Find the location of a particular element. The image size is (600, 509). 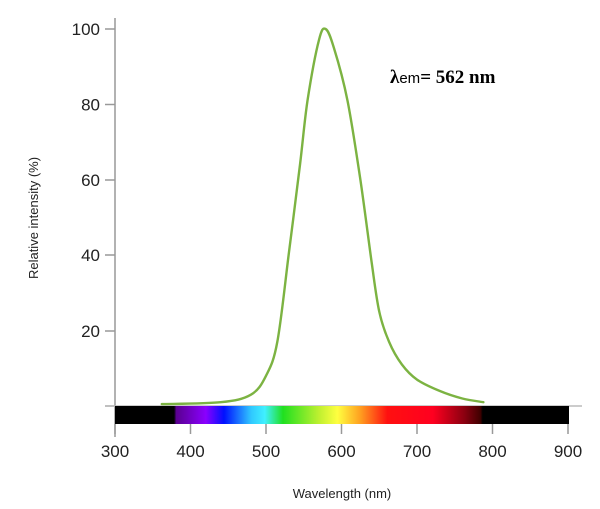

y-tick-60: 60 is located at coordinates (90, 180).